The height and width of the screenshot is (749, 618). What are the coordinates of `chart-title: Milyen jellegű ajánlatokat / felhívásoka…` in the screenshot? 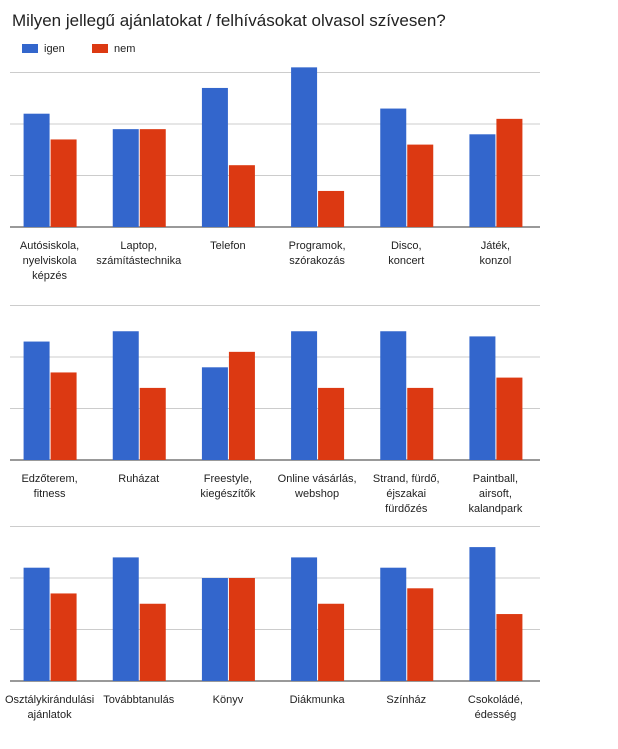 It's located at (229, 20).